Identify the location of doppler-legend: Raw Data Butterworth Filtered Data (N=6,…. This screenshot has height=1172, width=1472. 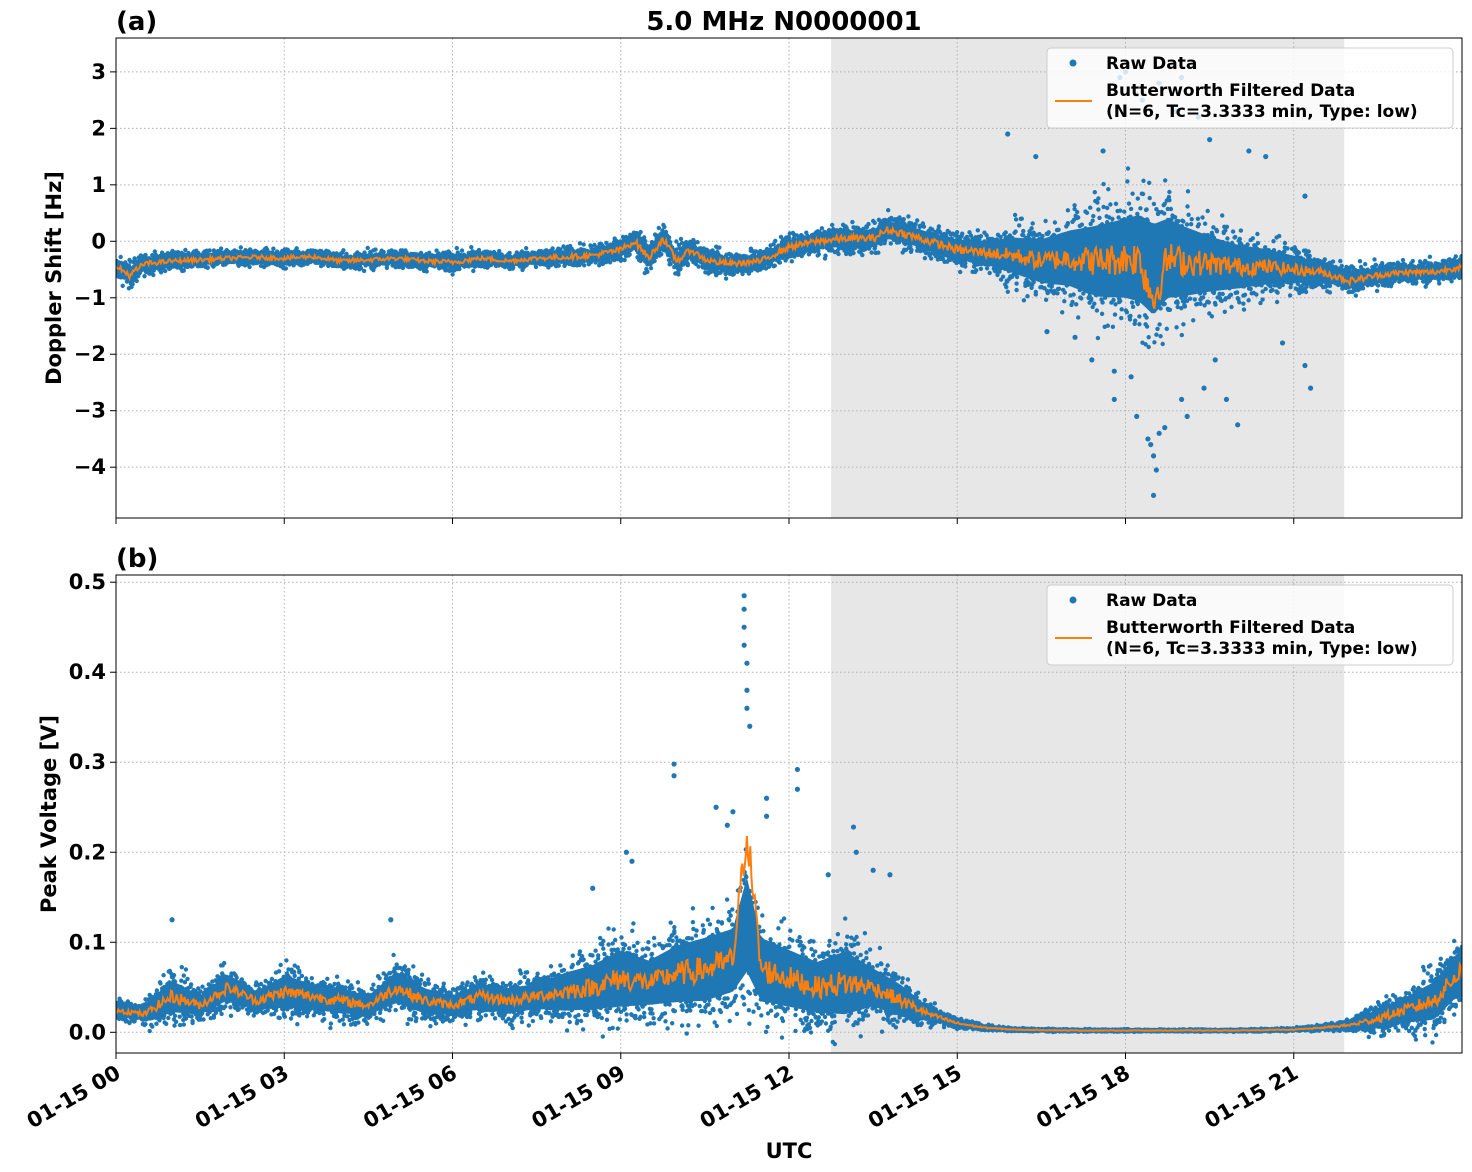
(1250, 88).